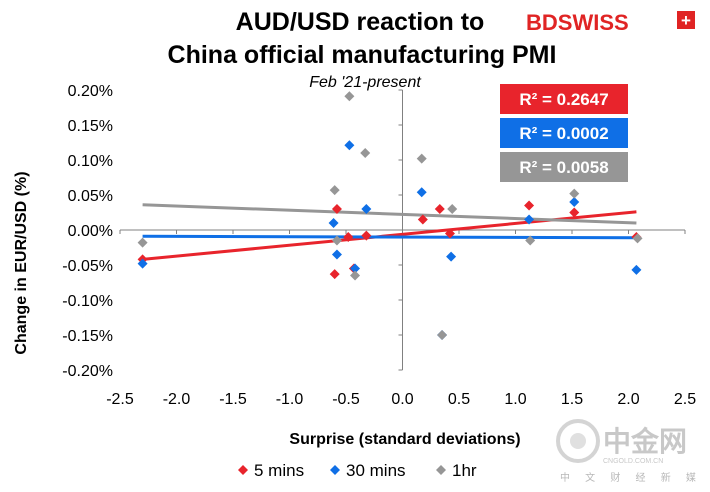 This screenshot has width=710, height=492. Describe the element at coordinates (645, 441) in the screenshot. I see `watermark-cn-name: 中金网` at that location.